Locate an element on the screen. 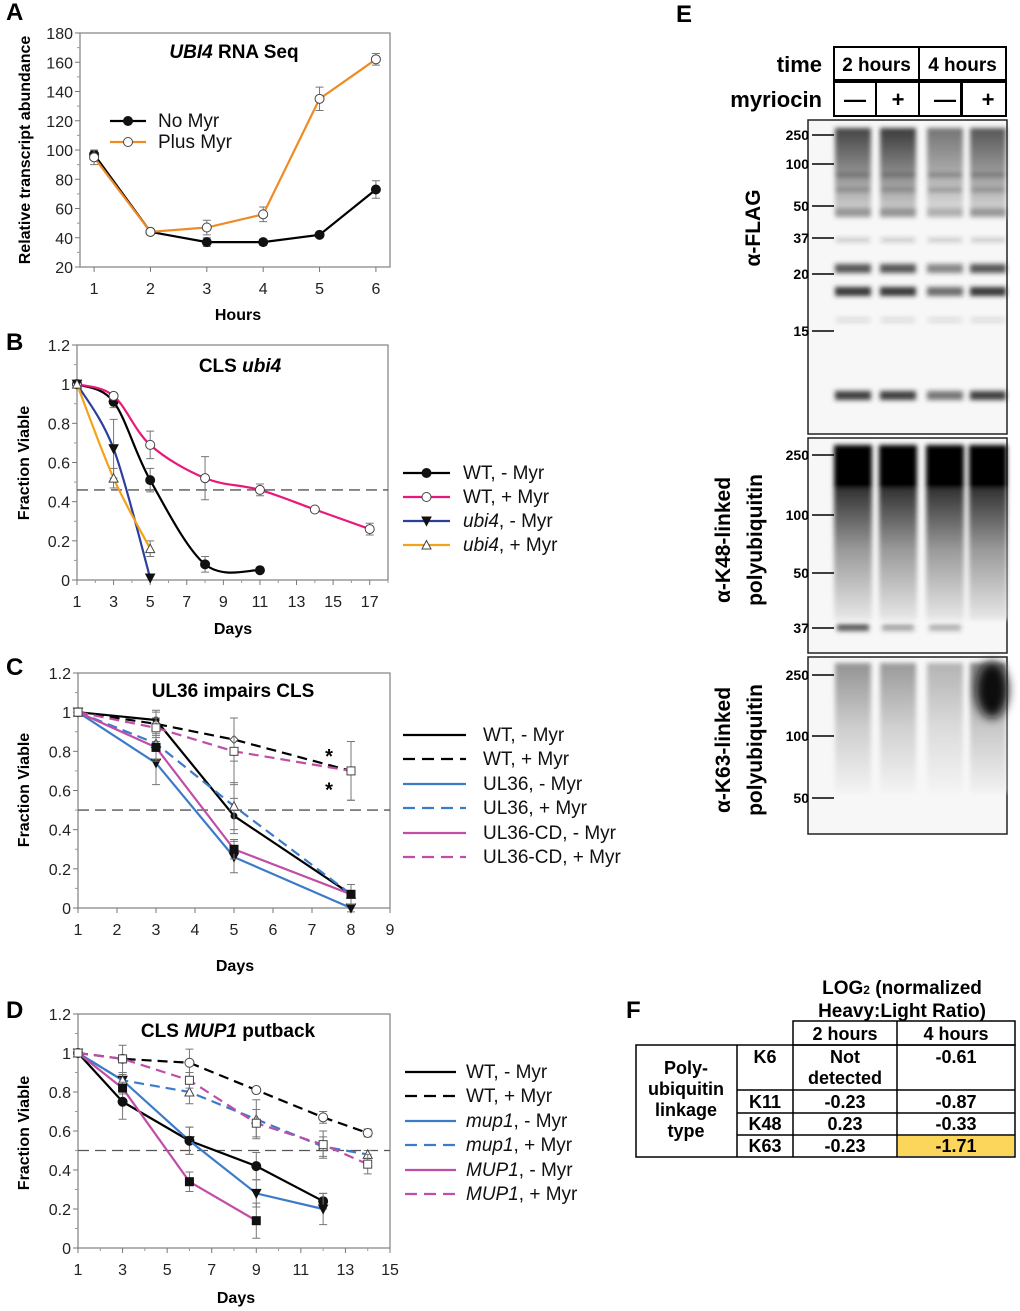  legend-label: MUP1, + Myr is located at coordinates (522, 1194).